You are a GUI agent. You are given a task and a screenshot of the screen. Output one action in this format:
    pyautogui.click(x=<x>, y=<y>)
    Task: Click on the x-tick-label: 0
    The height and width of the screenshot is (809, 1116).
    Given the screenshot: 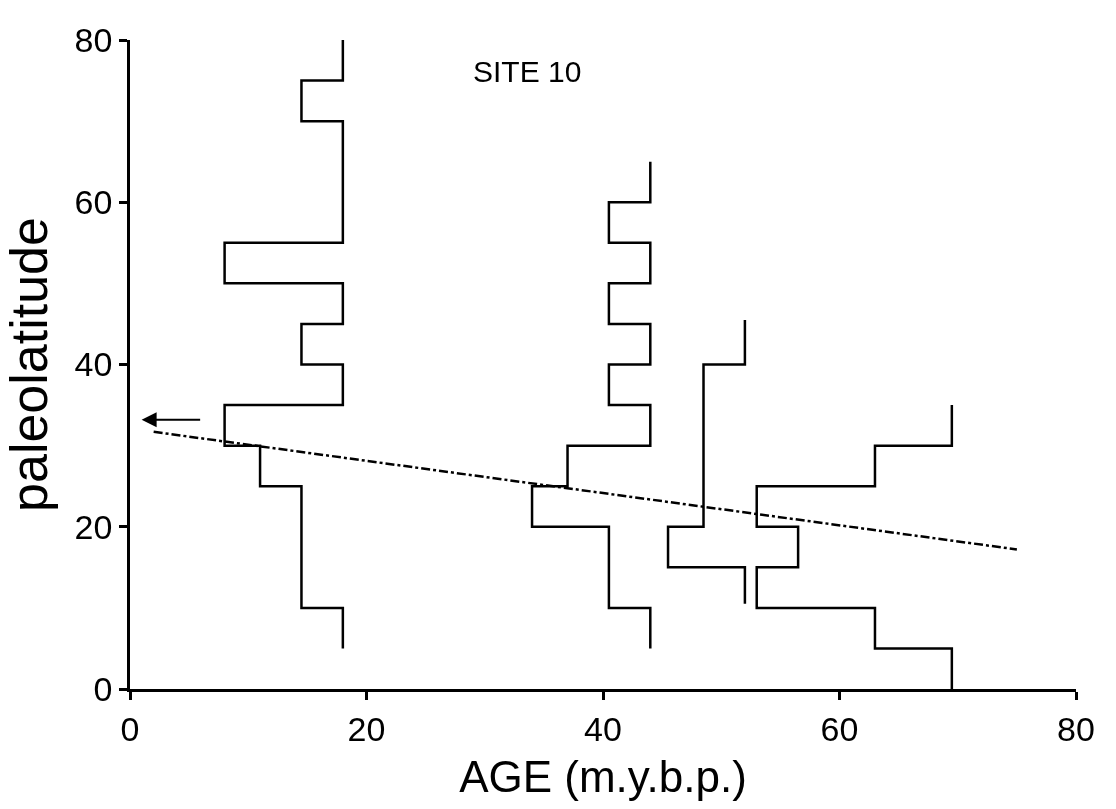 What is the action you would take?
    pyautogui.click(x=130, y=728)
    